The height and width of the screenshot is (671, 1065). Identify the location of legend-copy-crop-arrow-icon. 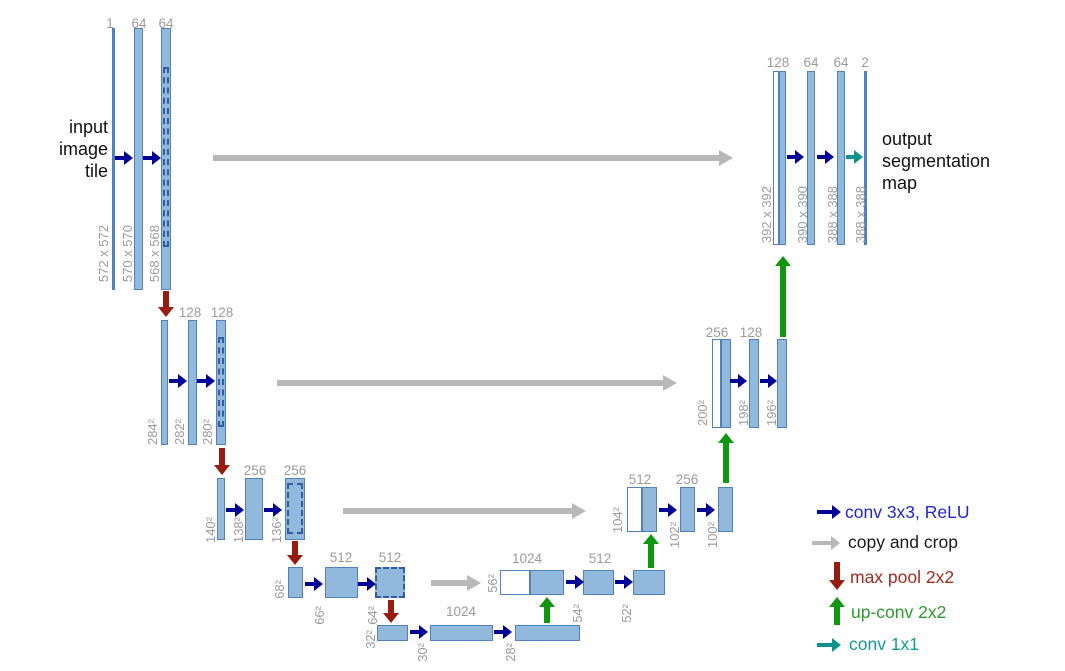
(826, 543).